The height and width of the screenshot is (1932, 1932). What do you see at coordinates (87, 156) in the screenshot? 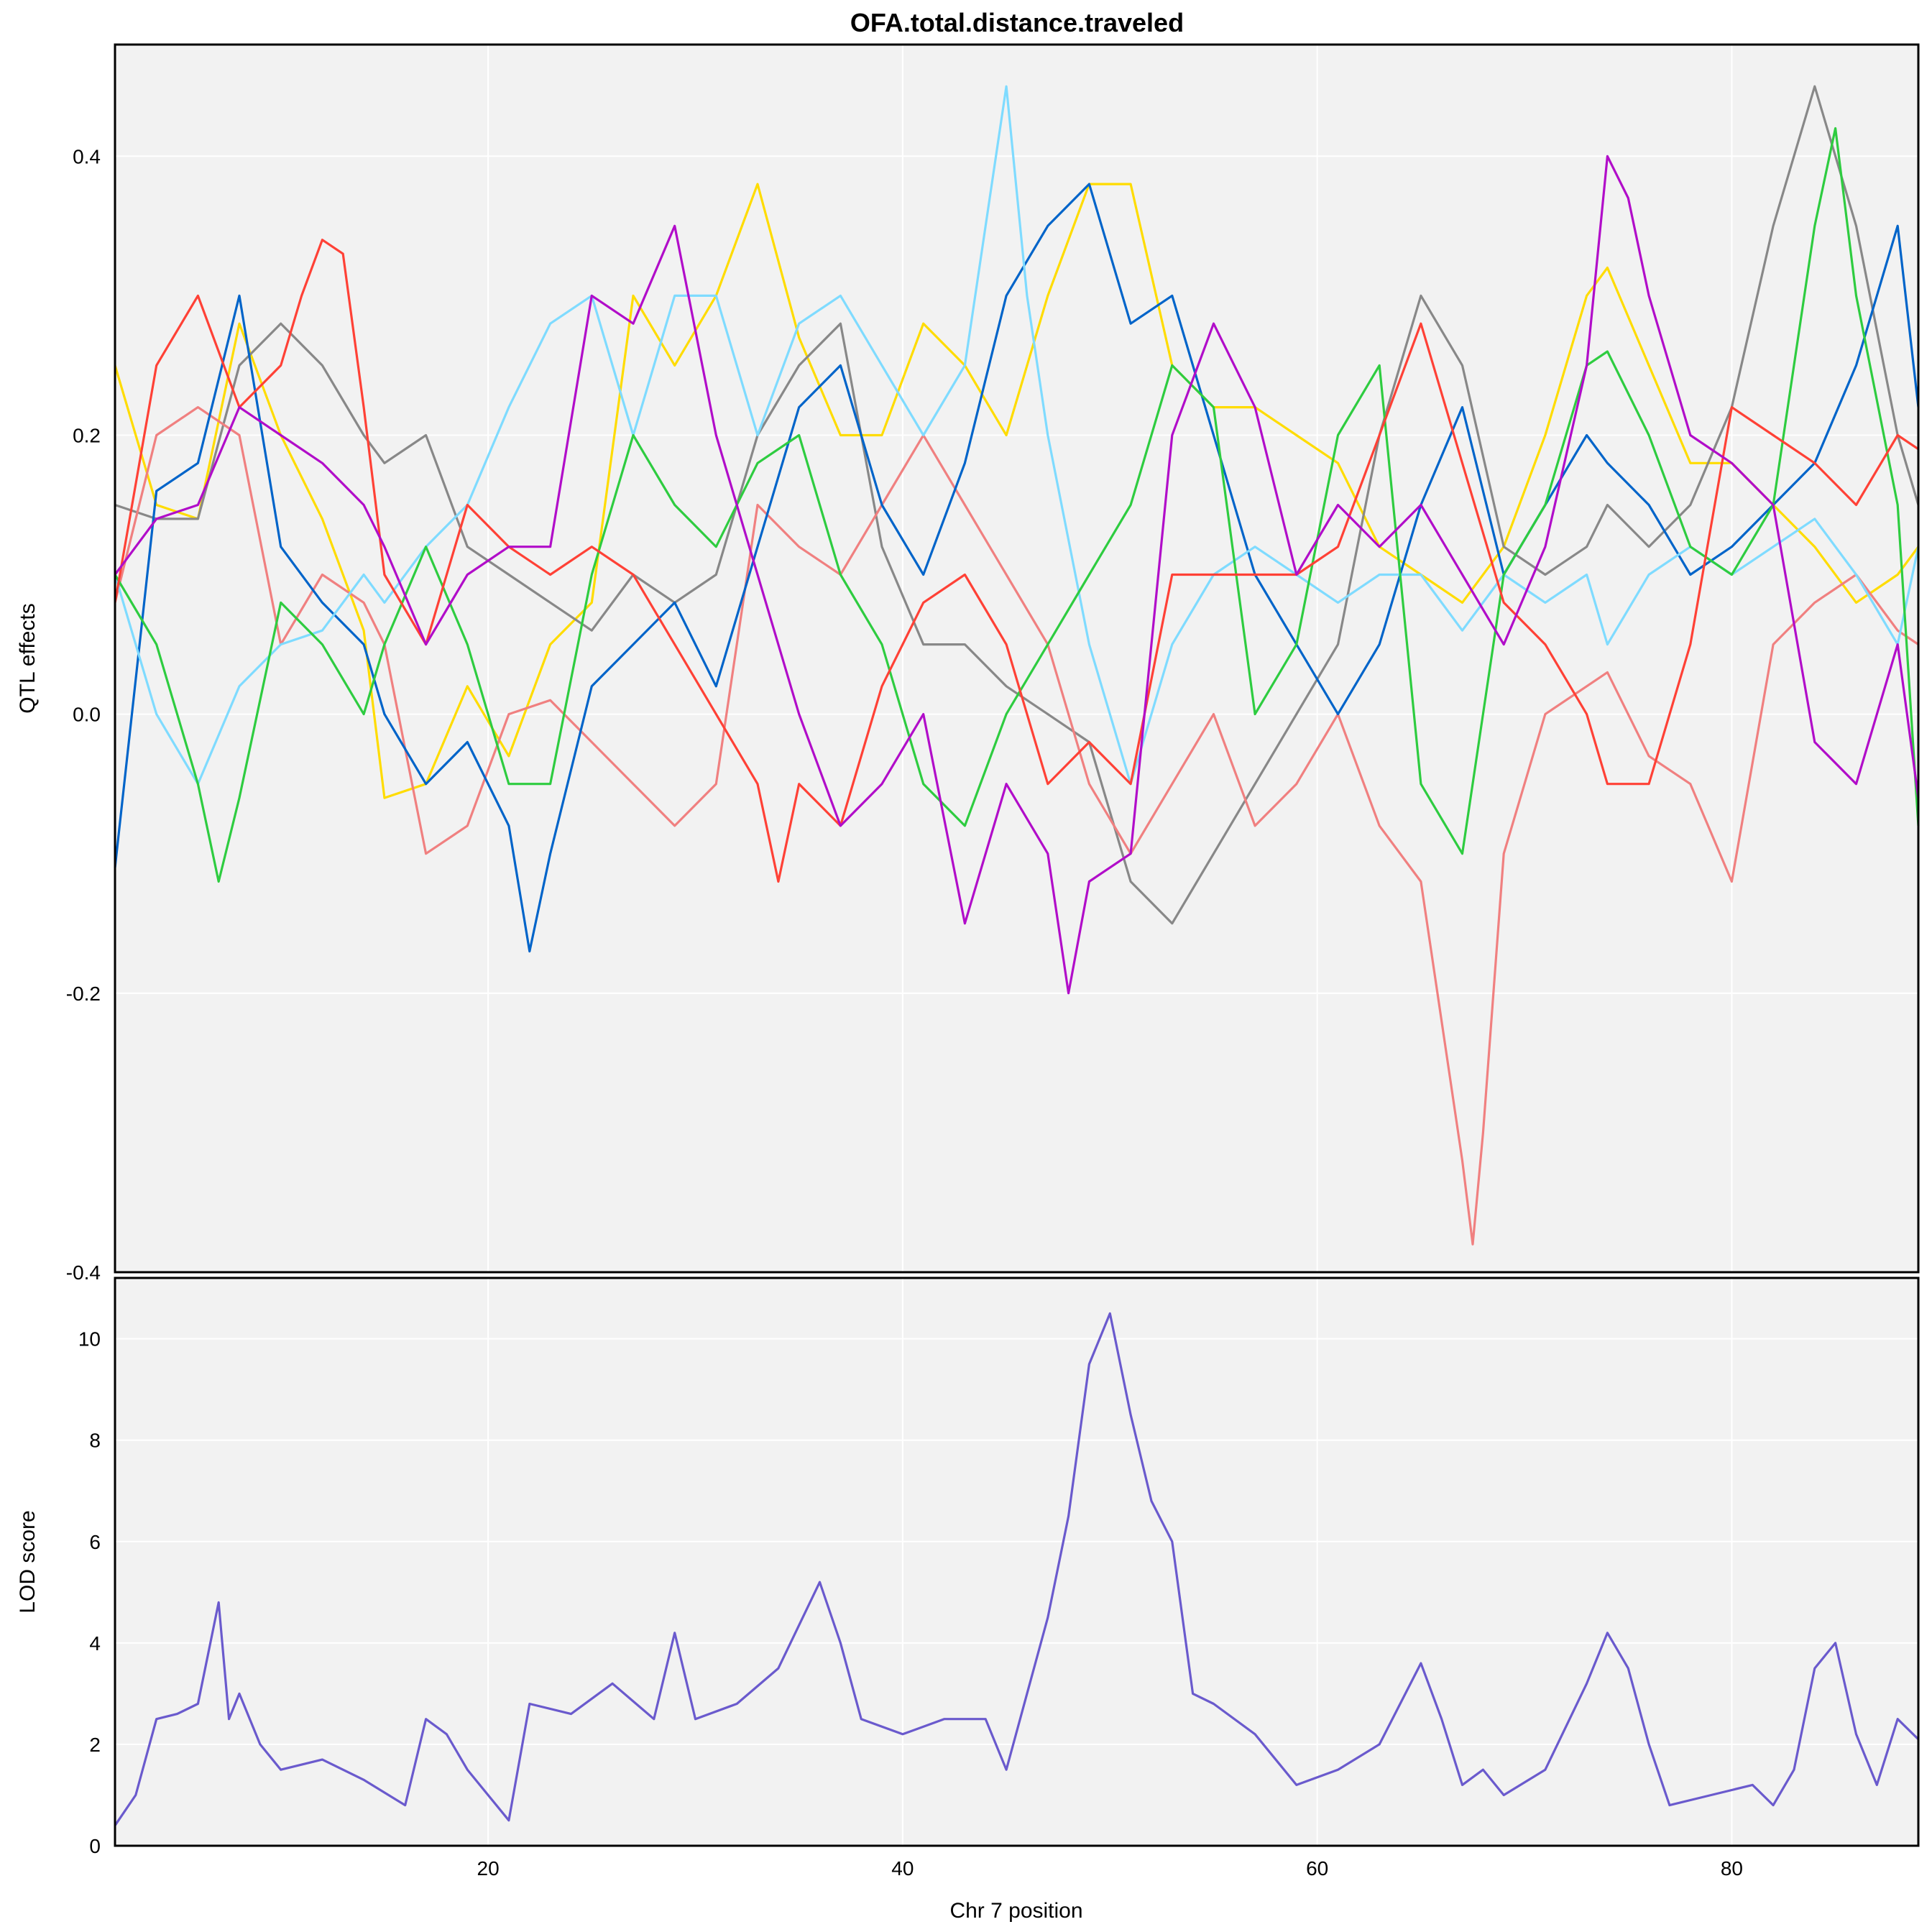
I see `effects-y-tick-label-4: 0.4` at bounding box center [87, 156].